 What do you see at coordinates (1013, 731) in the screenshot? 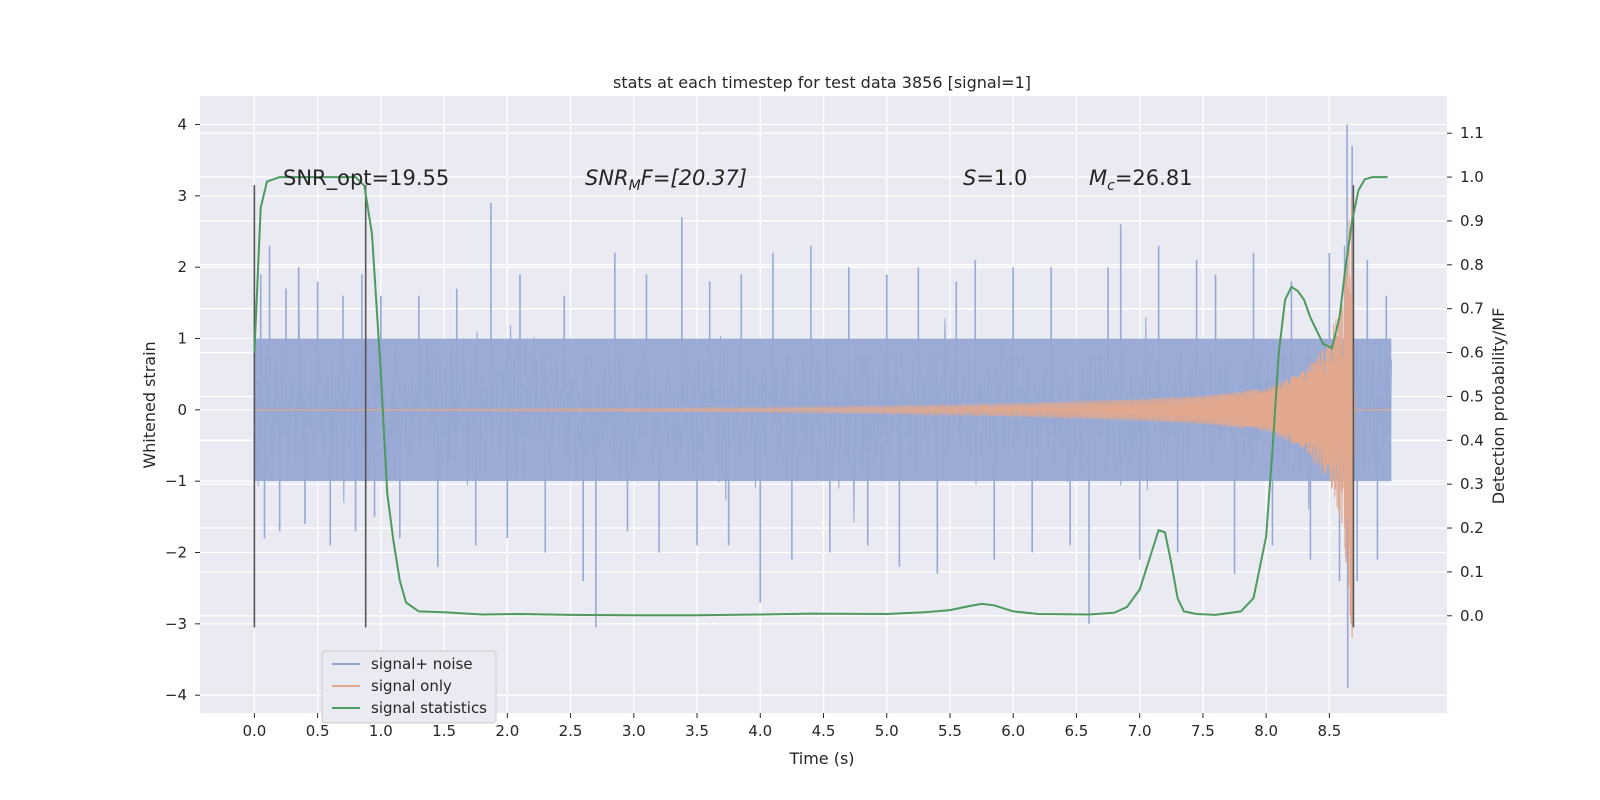
I see `x-tick-label: 6.0` at bounding box center [1013, 731].